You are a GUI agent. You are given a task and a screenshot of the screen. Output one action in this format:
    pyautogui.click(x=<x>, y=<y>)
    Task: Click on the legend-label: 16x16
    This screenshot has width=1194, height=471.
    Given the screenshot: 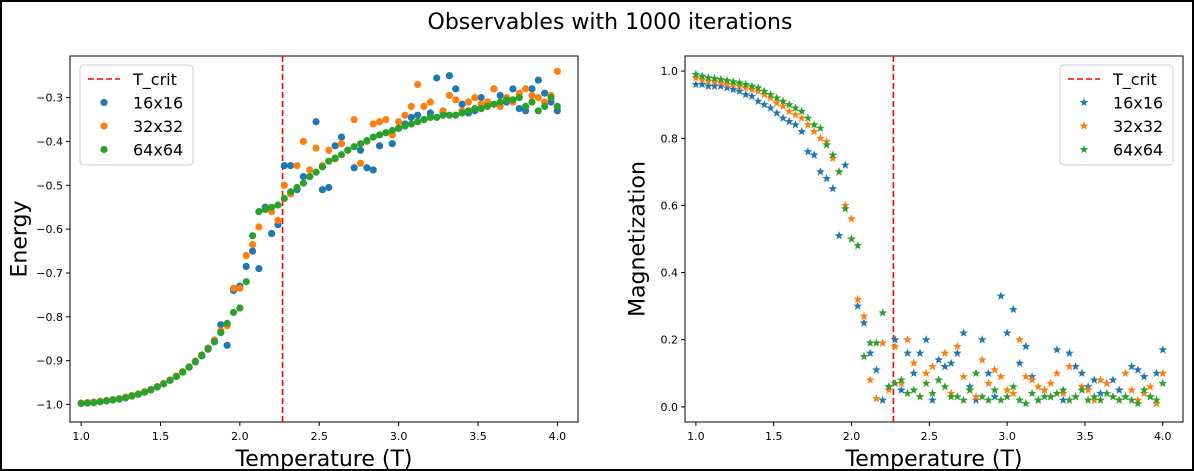 What is the action you would take?
    pyautogui.click(x=1138, y=103)
    